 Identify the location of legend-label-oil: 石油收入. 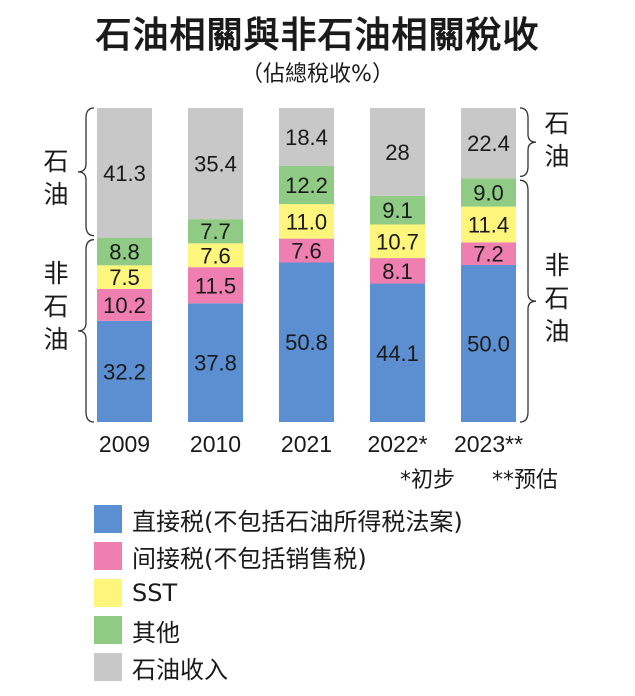
(180, 669).